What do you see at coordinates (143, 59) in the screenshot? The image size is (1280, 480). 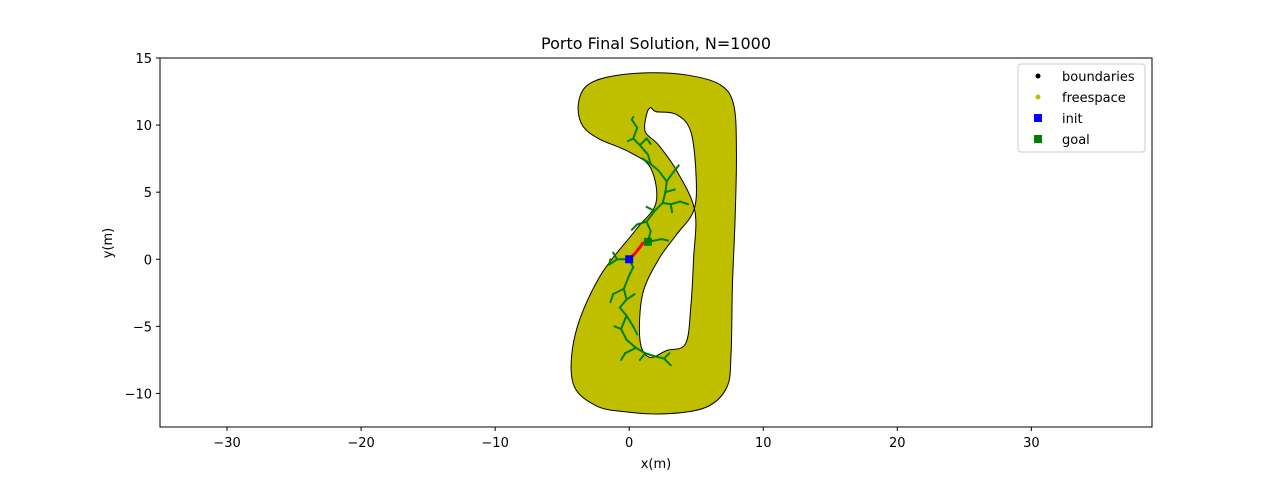 I see `y-tick-label: 15` at bounding box center [143, 59].